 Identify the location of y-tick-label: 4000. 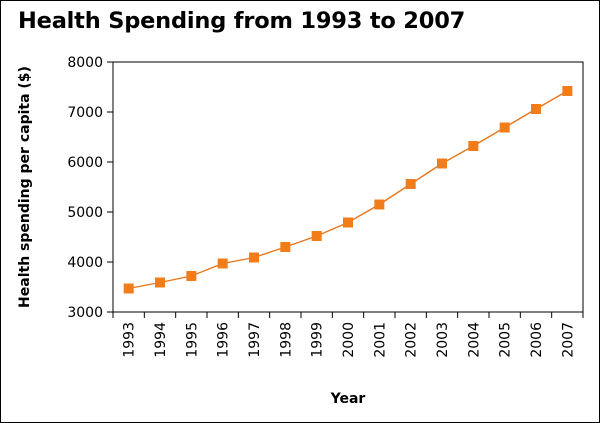
(85, 263).